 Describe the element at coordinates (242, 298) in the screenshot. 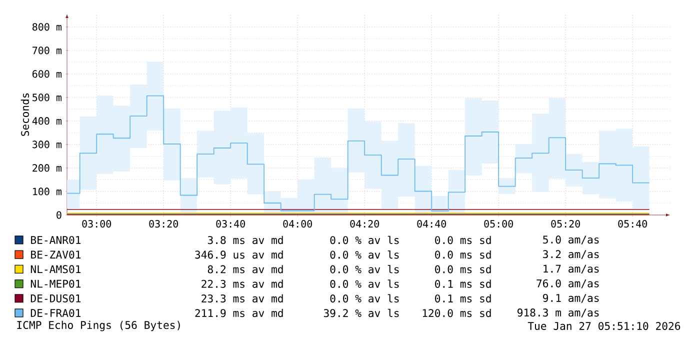

I see `text: 23.3 ms av md` at that location.